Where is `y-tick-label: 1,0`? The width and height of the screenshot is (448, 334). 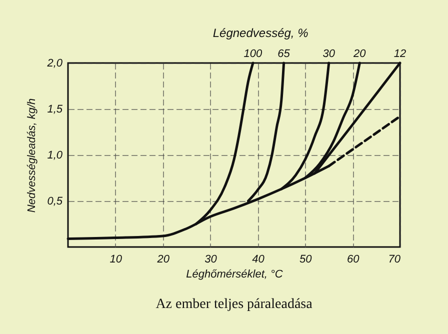 y-tick-label: 1,0 is located at coordinates (55, 156).